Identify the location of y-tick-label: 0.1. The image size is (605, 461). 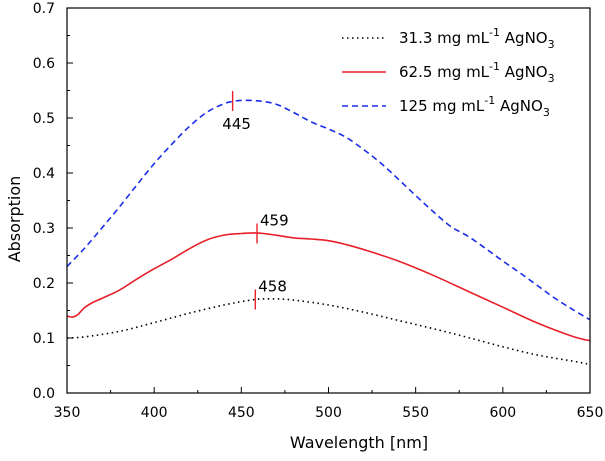
(44, 339).